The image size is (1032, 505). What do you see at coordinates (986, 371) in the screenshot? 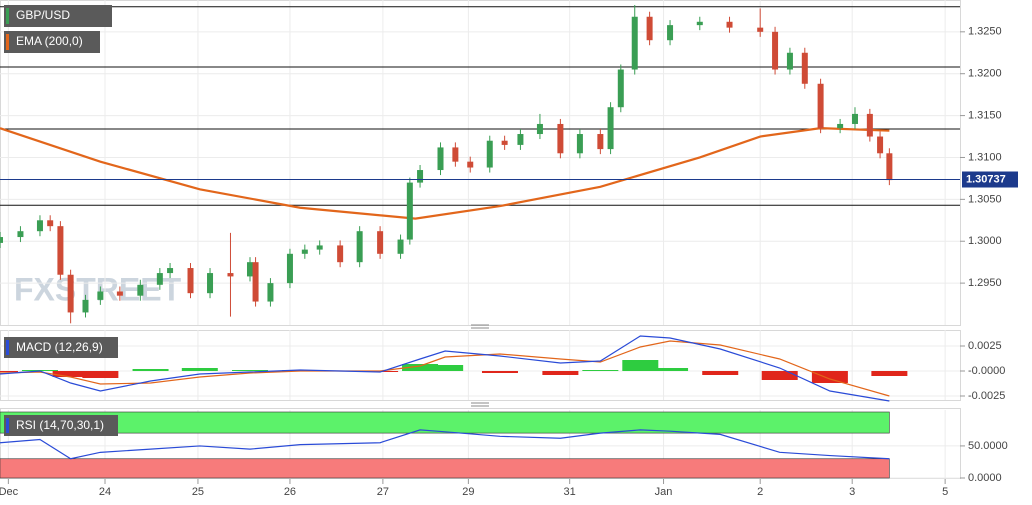
I see `y-tick-label: -0.0000` at bounding box center [986, 371].